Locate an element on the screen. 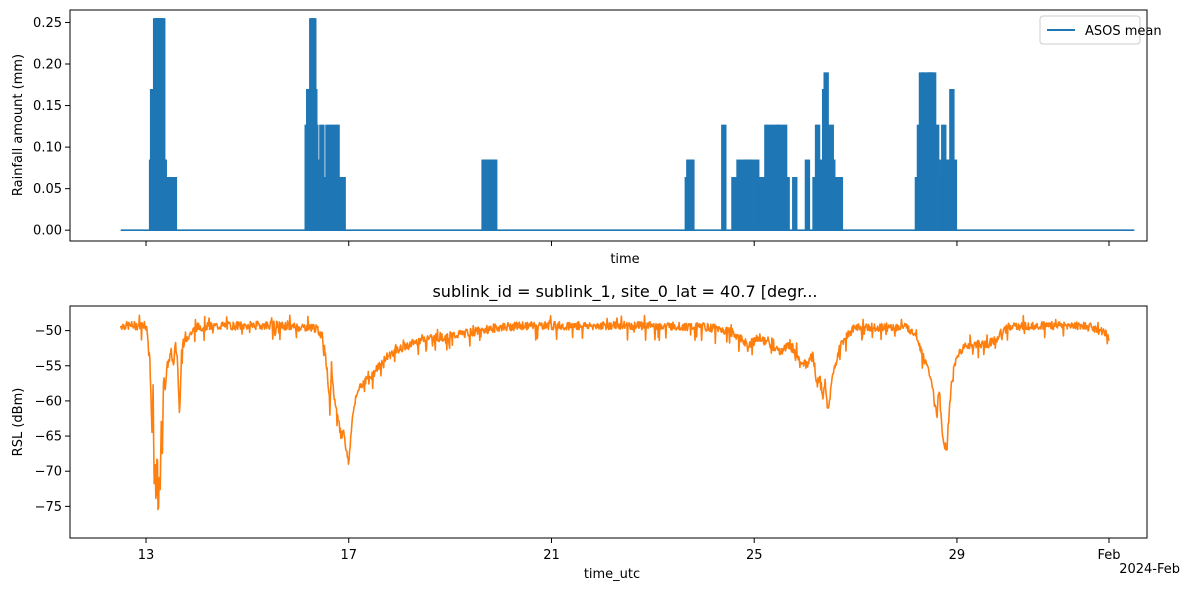  legend-frame is located at coordinates (1090, 30).